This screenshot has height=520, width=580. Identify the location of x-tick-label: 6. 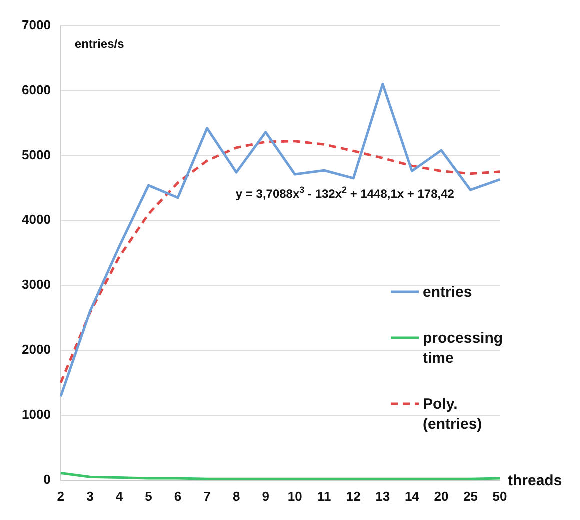
(178, 496).